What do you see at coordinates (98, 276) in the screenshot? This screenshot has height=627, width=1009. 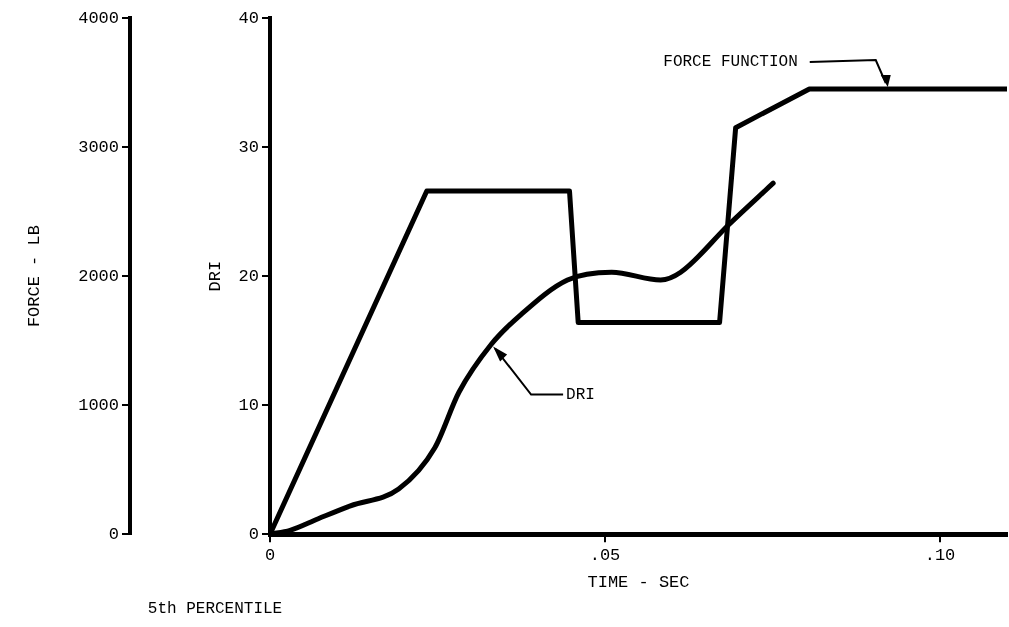 I see `y-tick-label: 2000` at bounding box center [98, 276].